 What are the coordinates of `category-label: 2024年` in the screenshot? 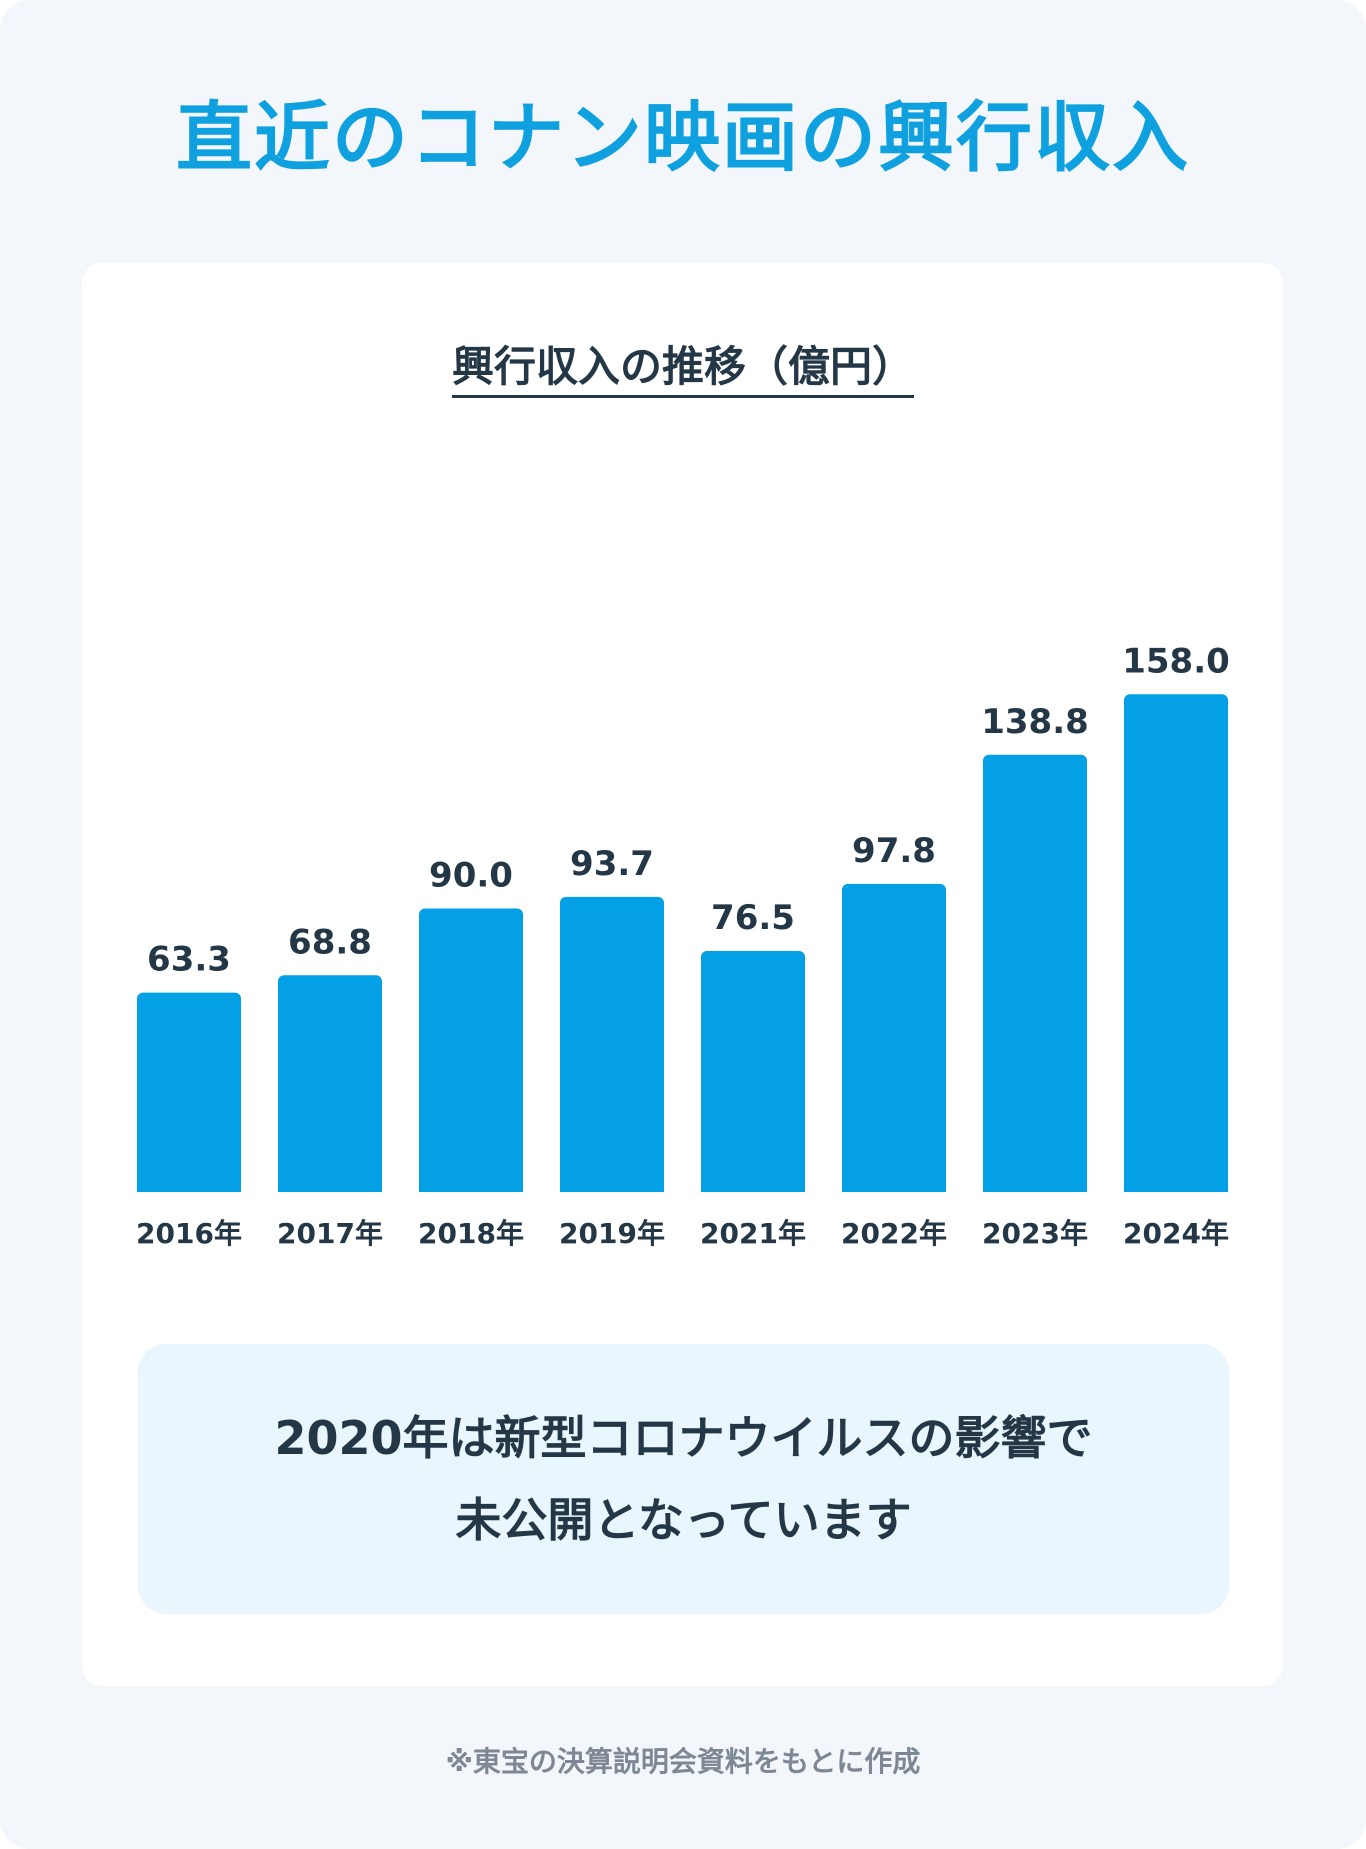 It's located at (1176, 1233).